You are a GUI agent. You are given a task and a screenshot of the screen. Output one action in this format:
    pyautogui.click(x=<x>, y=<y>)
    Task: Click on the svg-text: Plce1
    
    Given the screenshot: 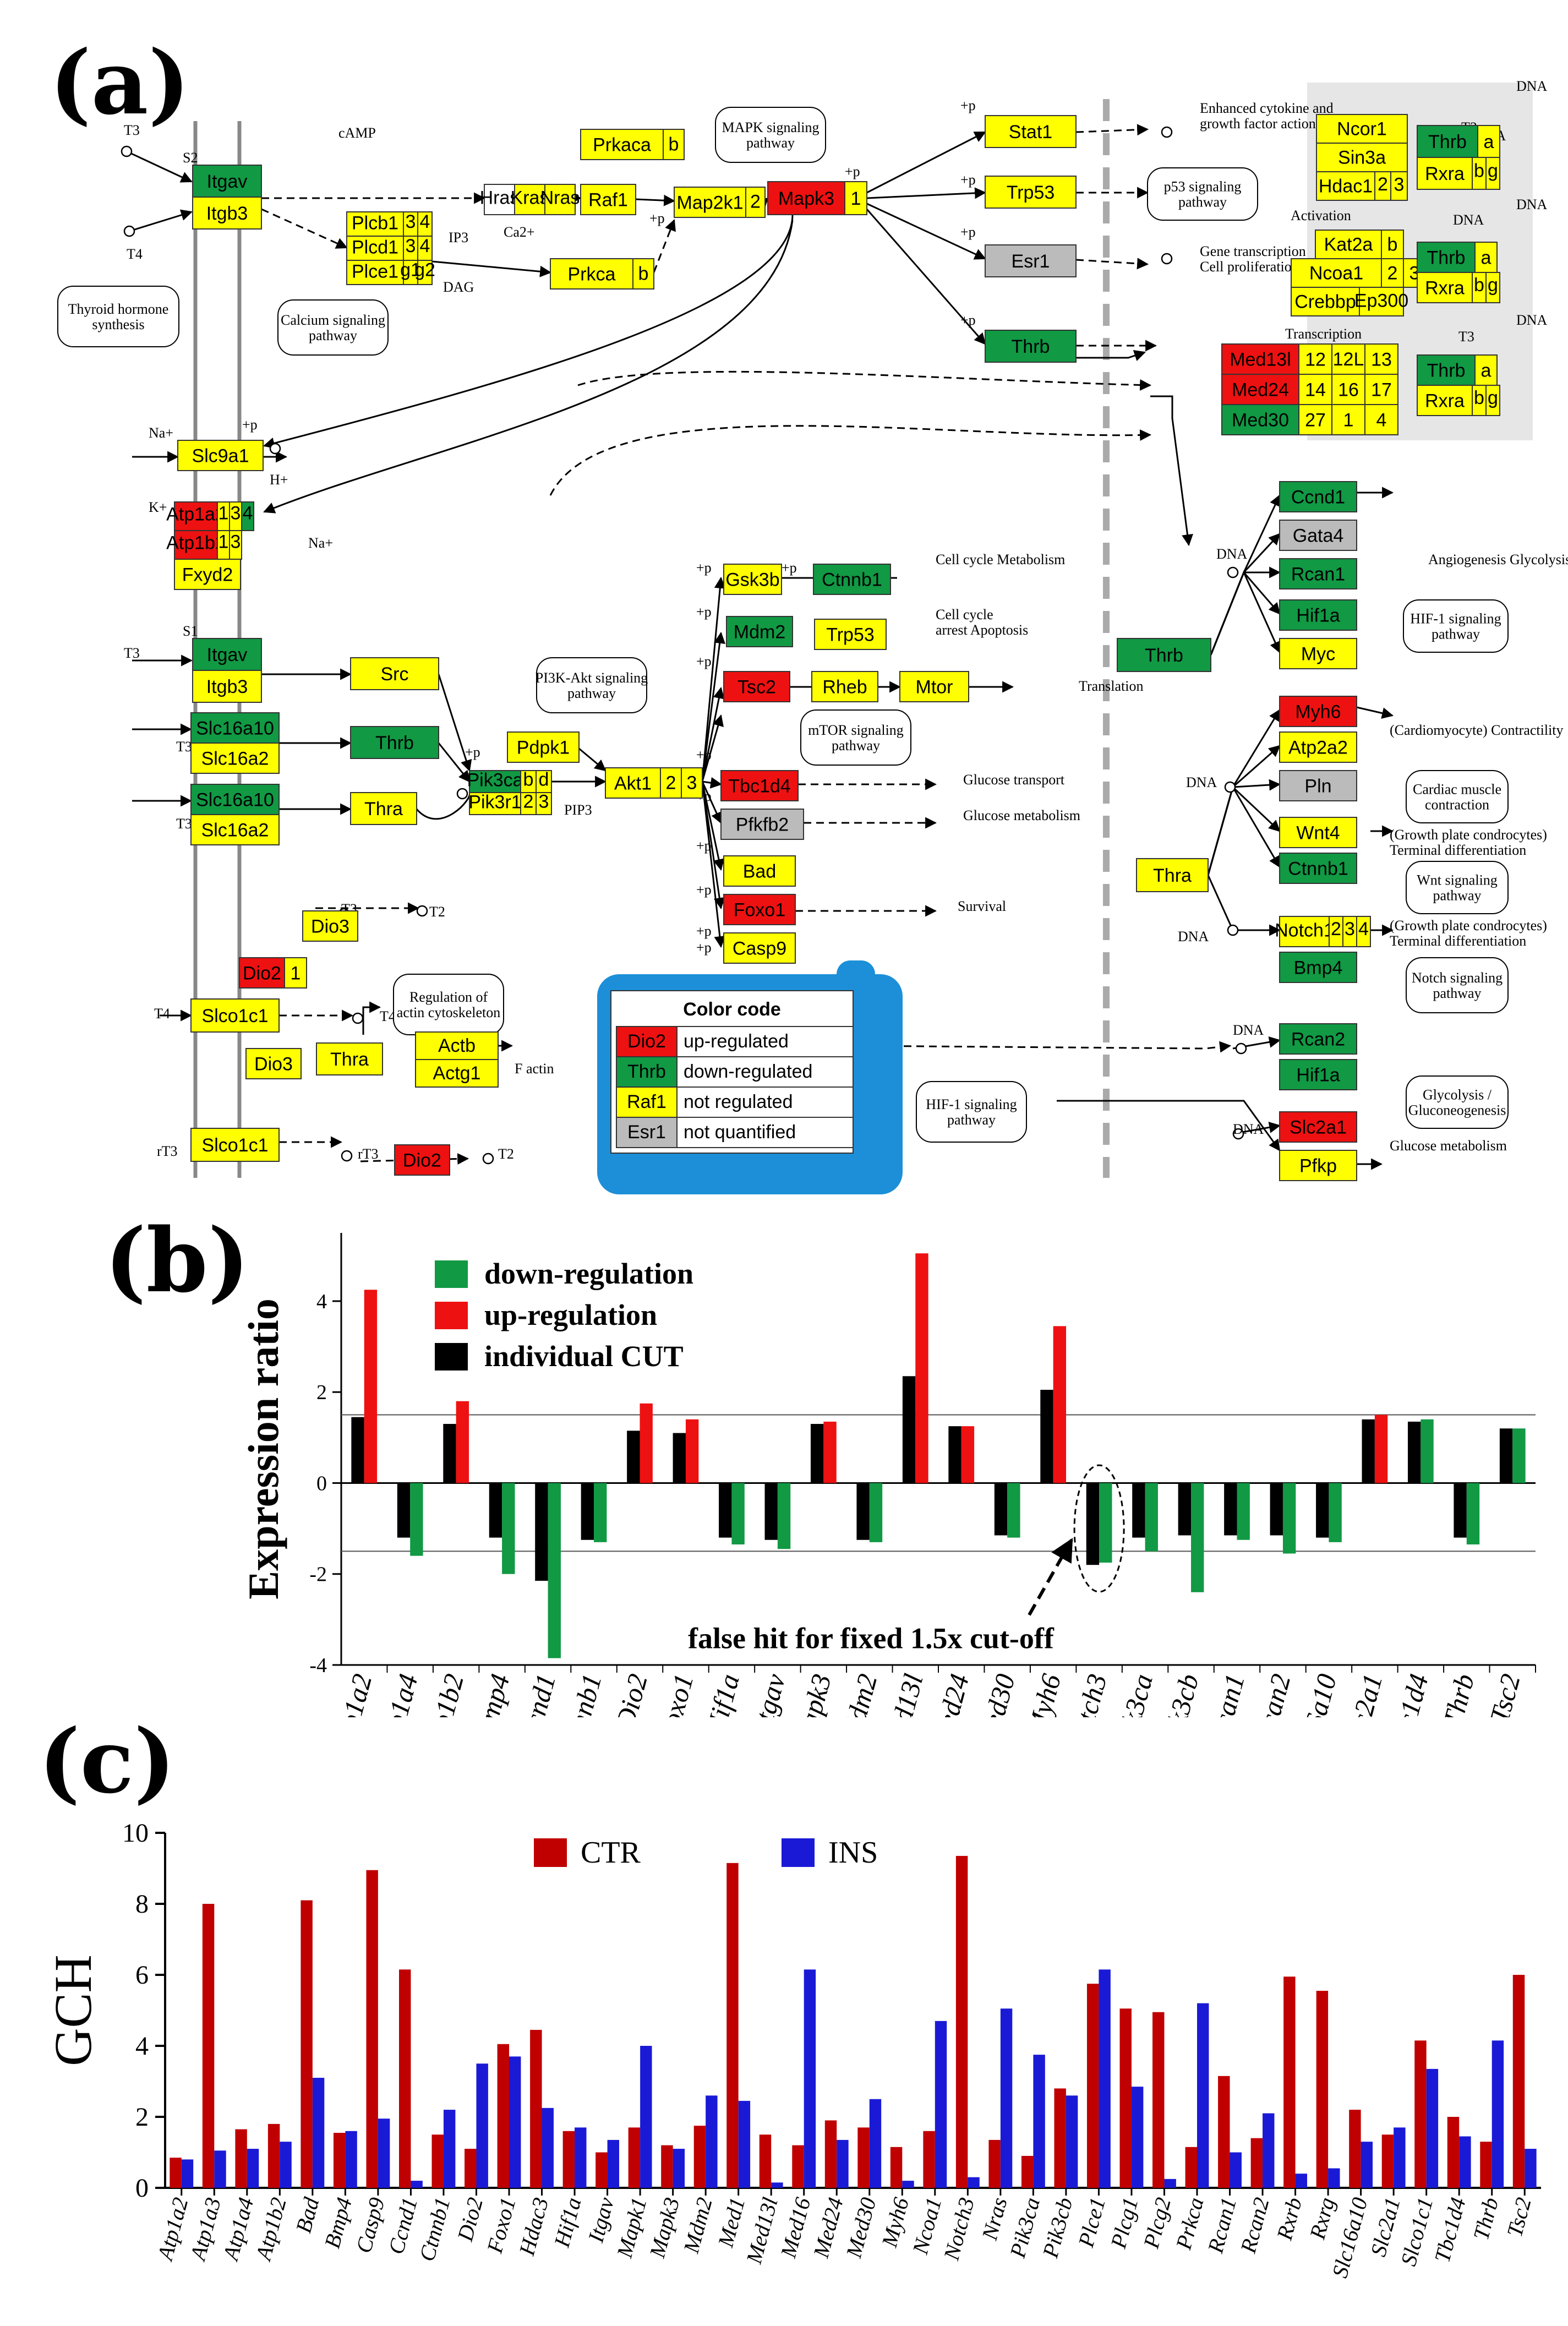 What is the action you would take?
    pyautogui.click(x=375, y=271)
    